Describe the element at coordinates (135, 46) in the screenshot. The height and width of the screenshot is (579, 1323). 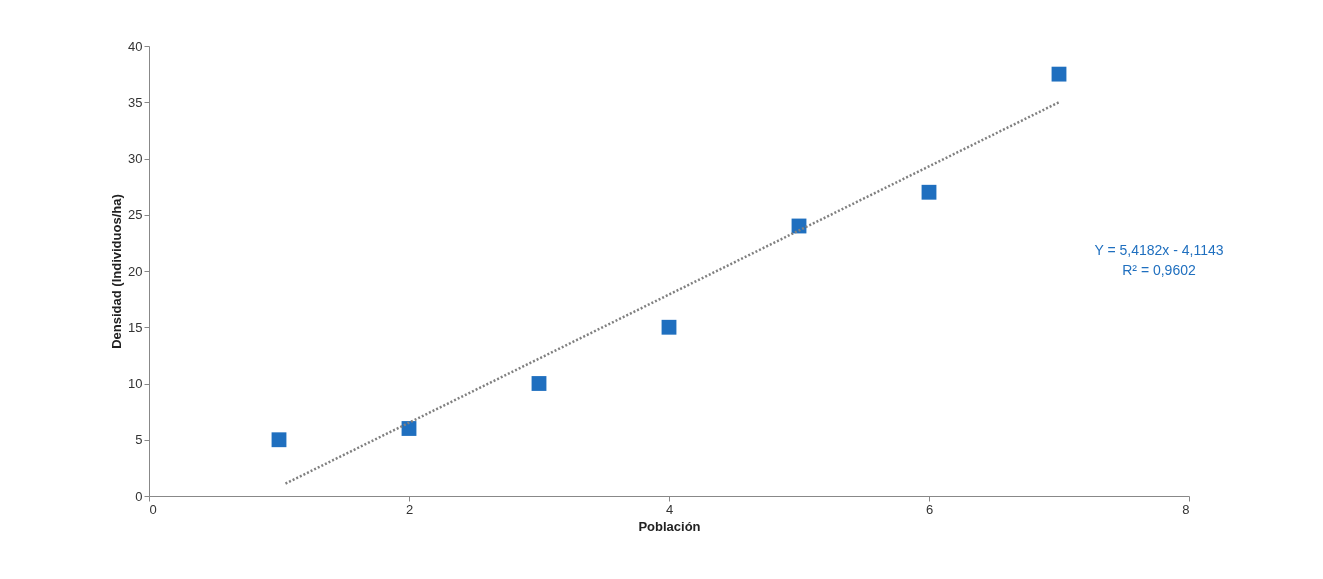
I see `y-tick-label: 40` at that location.